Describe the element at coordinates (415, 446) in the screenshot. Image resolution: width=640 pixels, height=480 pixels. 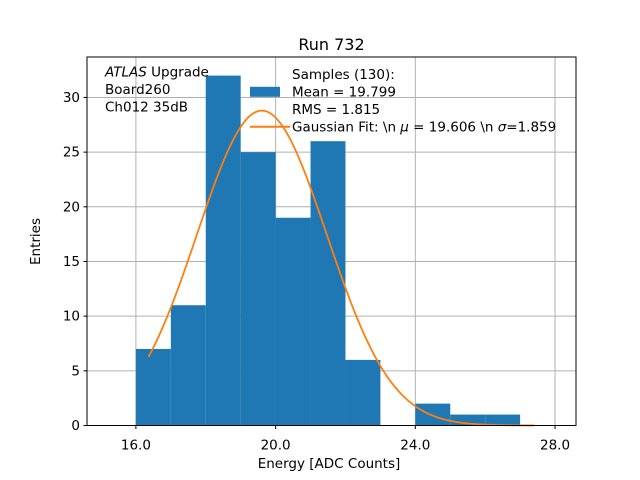
I see `x-tick-label: 24.0` at that location.